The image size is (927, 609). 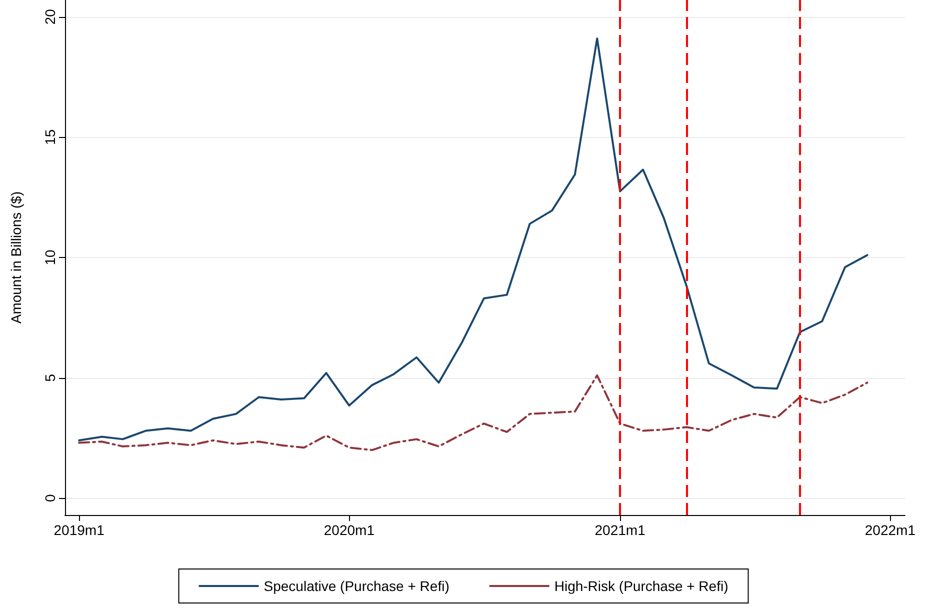 I want to click on x-tick-label: 2021m1, so click(x=620, y=530).